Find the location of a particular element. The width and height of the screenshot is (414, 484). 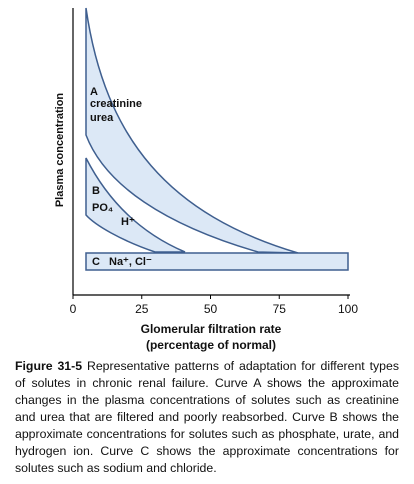

x-tick-label: 0 is located at coordinates (73, 309).